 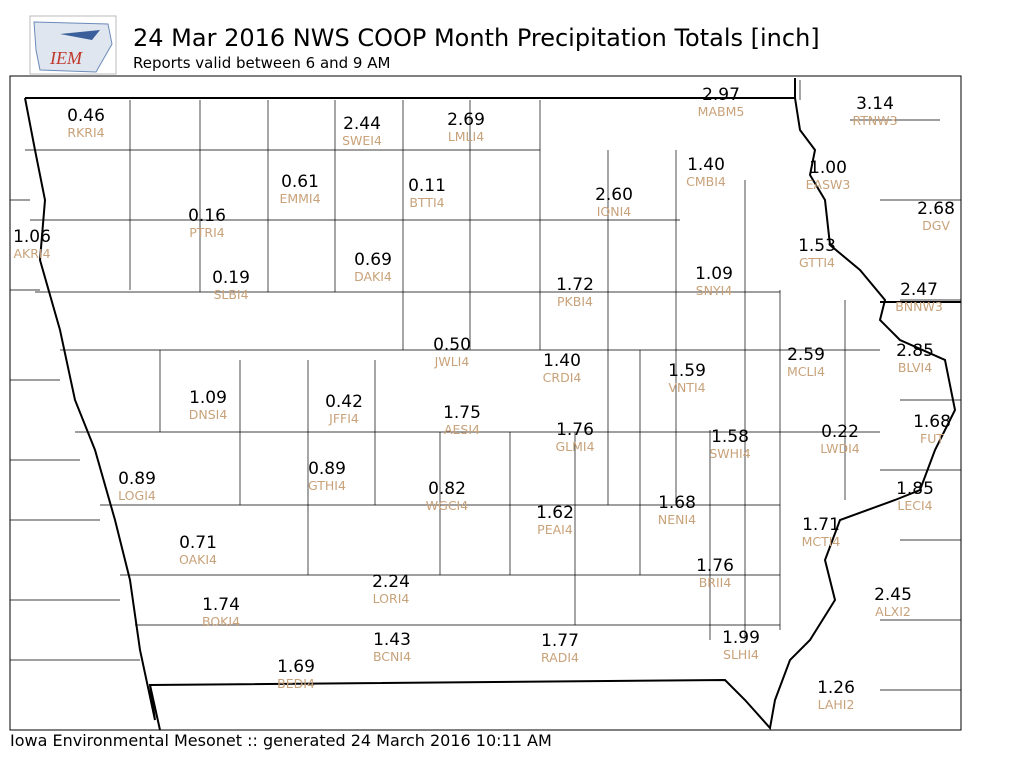 What do you see at coordinates (730, 437) in the screenshot?
I see `station-value: 1.58` at bounding box center [730, 437].